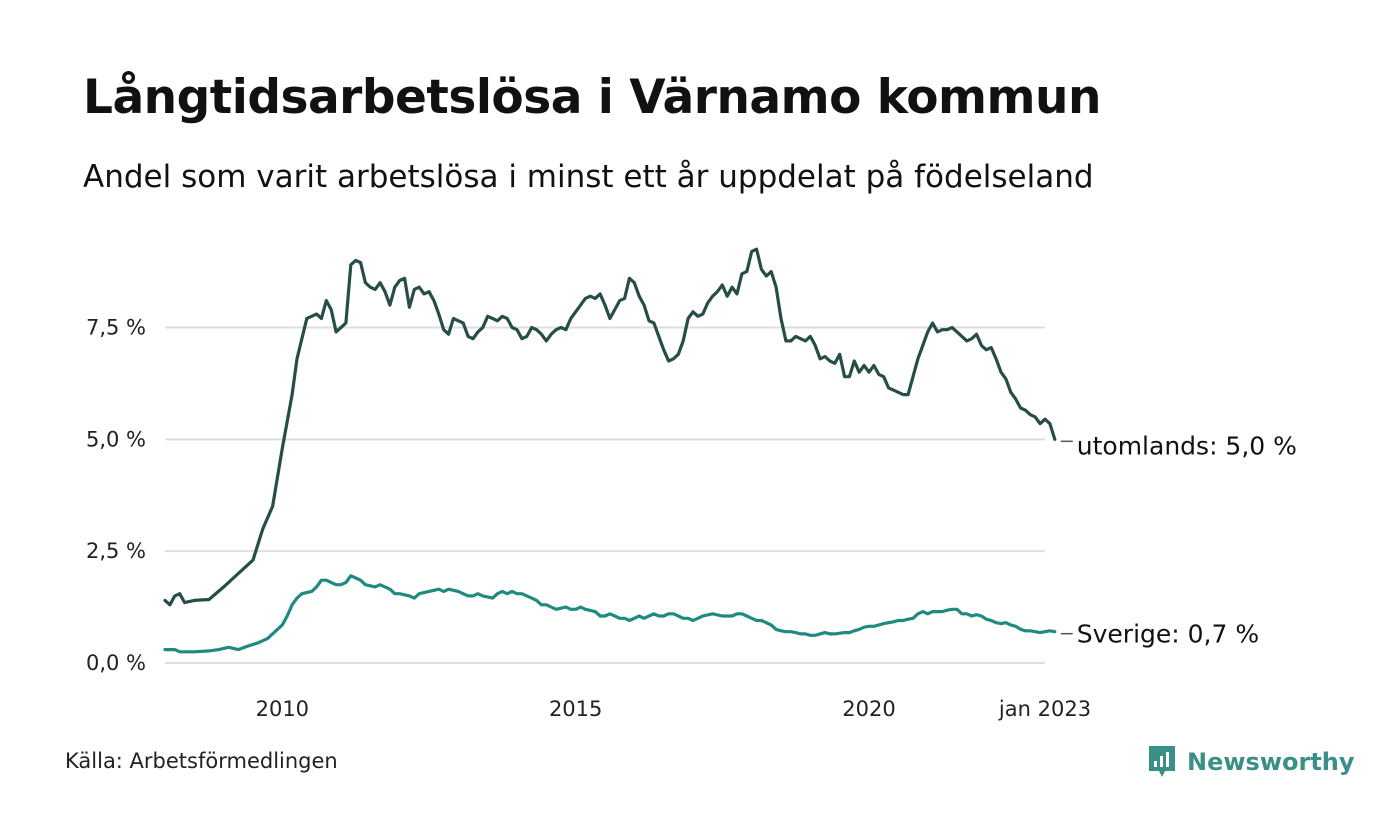  I want to click on y-axis-tick-labels: 0,0 % 2,5 % 5,0 % 7,5 %, so click(116, 495).